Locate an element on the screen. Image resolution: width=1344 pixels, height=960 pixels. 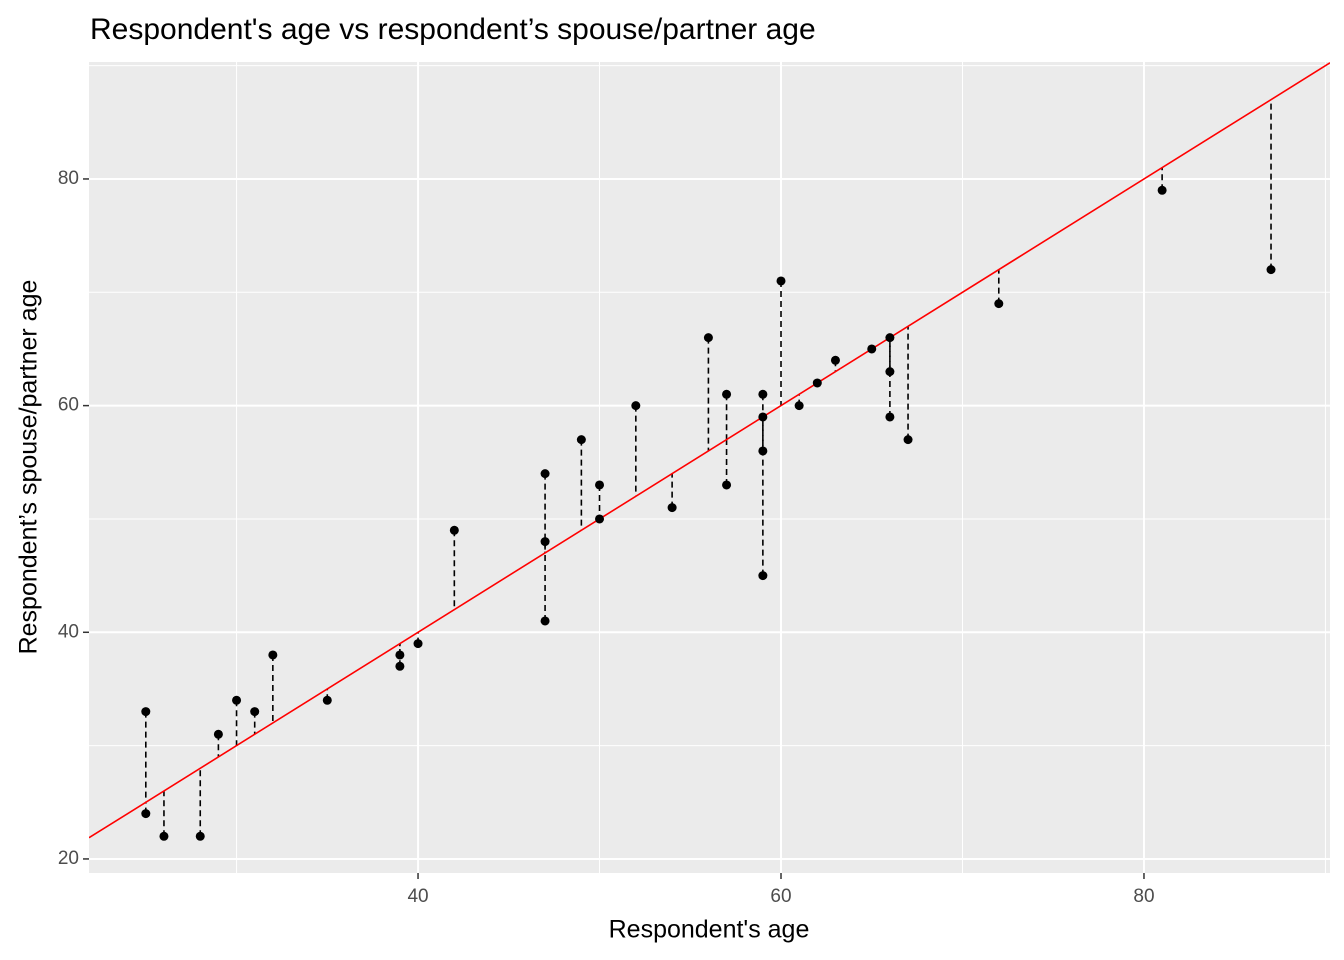
y-tick-label: 20 is located at coordinates (68, 858).